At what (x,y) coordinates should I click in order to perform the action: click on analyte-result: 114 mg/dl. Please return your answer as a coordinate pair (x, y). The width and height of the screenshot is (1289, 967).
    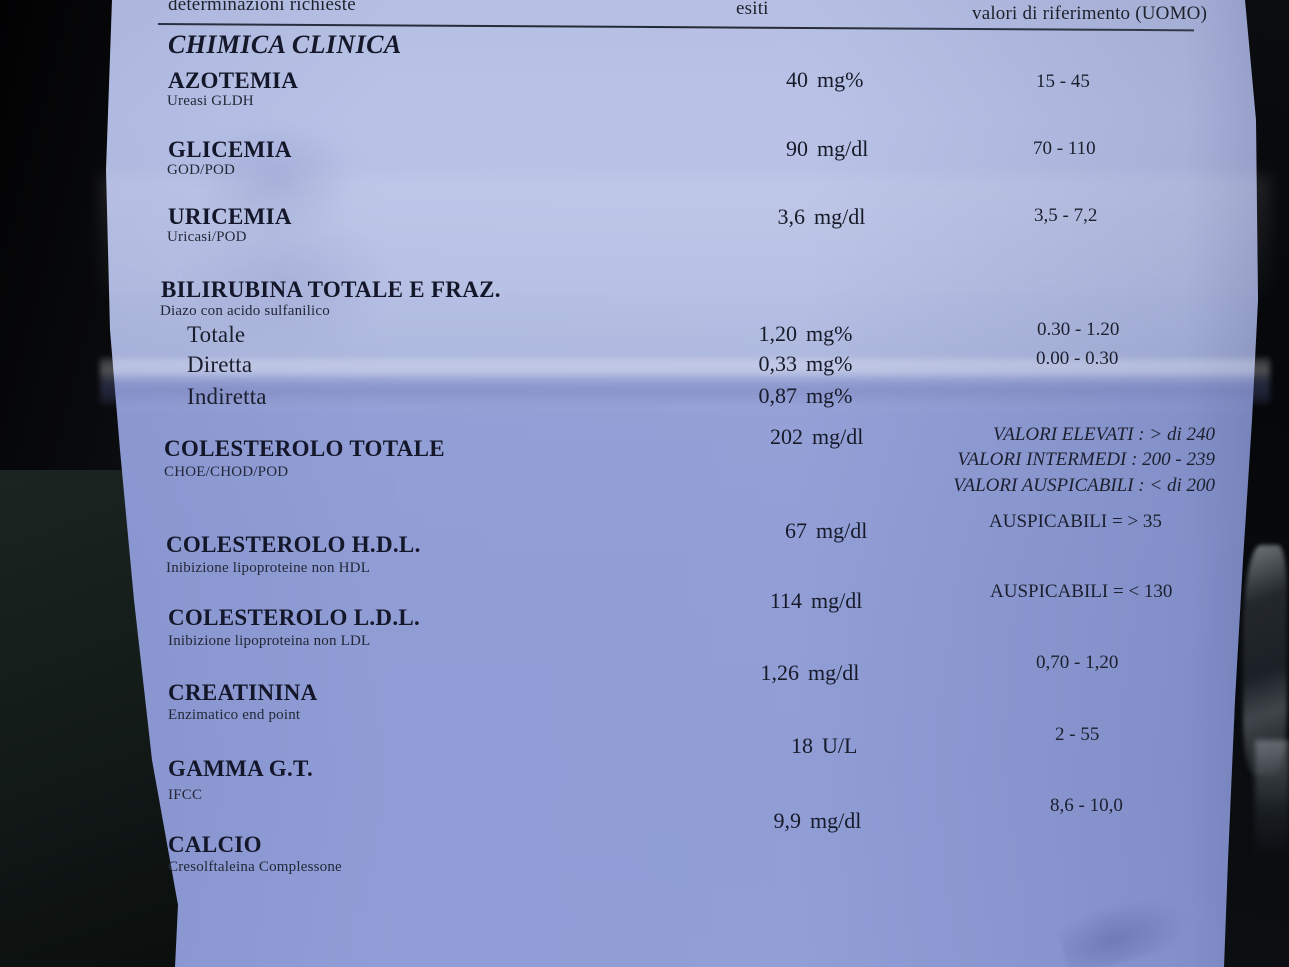
    Looking at the image, I should click on (804, 601).